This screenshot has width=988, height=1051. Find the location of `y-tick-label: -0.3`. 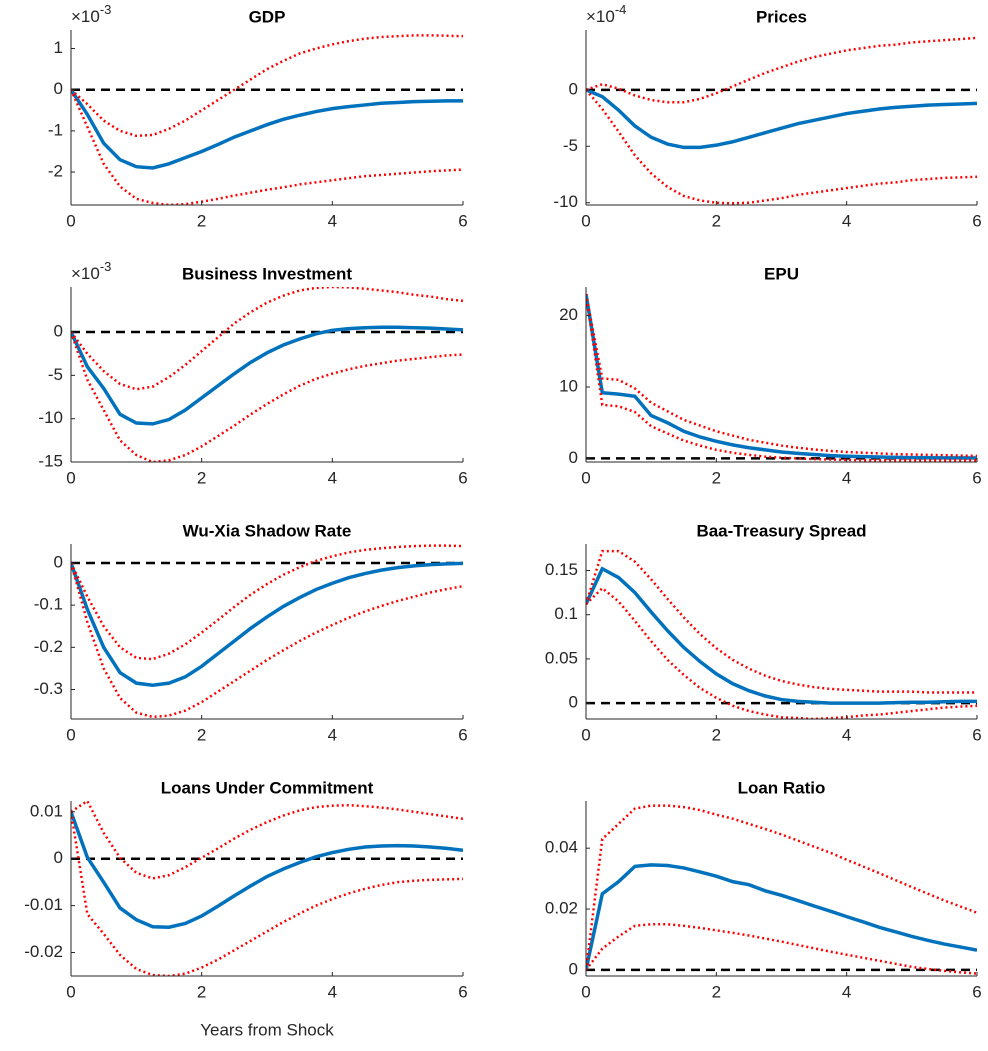

y-tick-label: -0.3 is located at coordinates (48, 688).